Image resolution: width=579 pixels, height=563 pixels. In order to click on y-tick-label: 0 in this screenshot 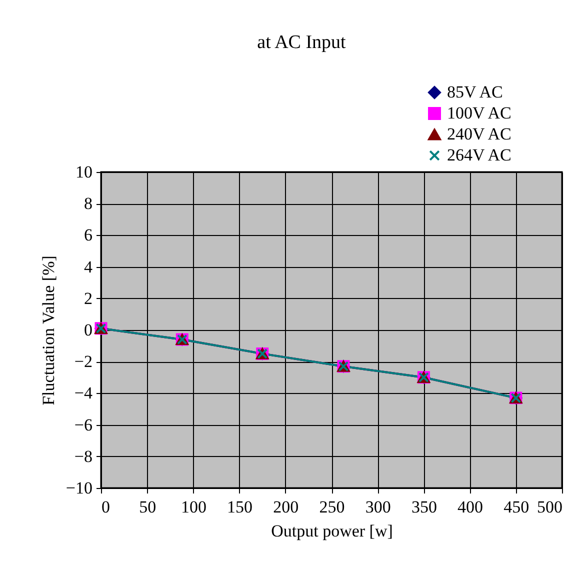, I will do `click(88, 330)`.